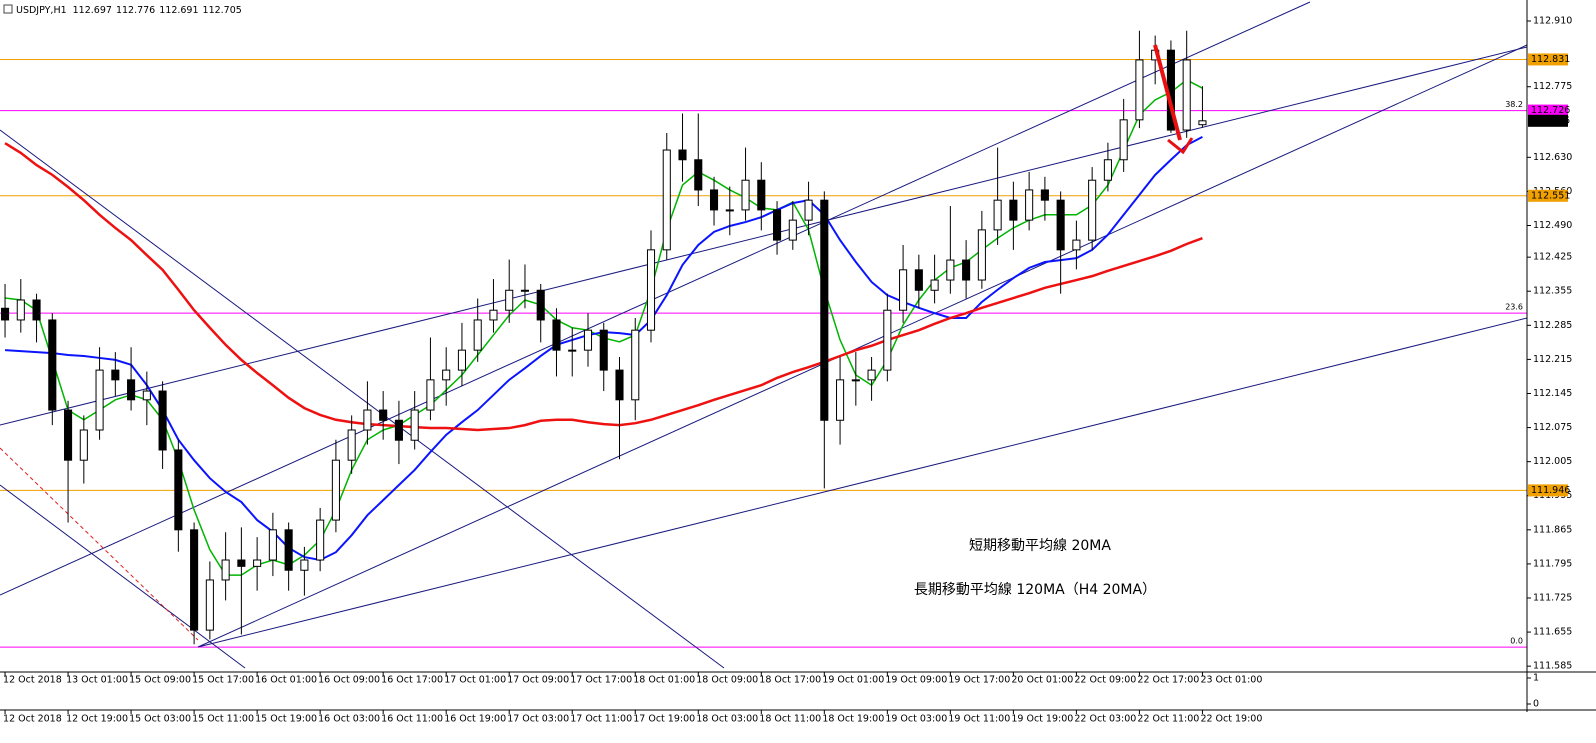 Image resolution: width=1596 pixels, height=743 pixels. What do you see at coordinates (601, 719) in the screenshot?
I see `x-tick-label: 17 Oct 11:00` at bounding box center [601, 719].